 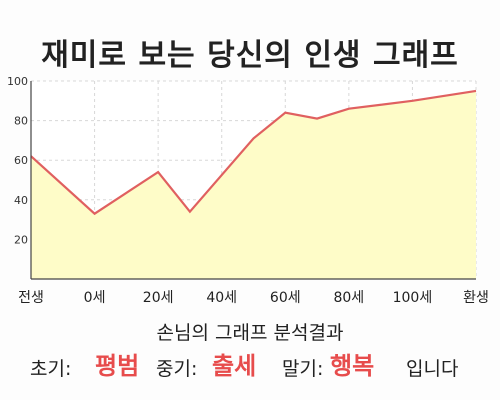 What do you see at coordinates (21, 160) in the screenshot?
I see `y-tick-label: 60` at bounding box center [21, 160].